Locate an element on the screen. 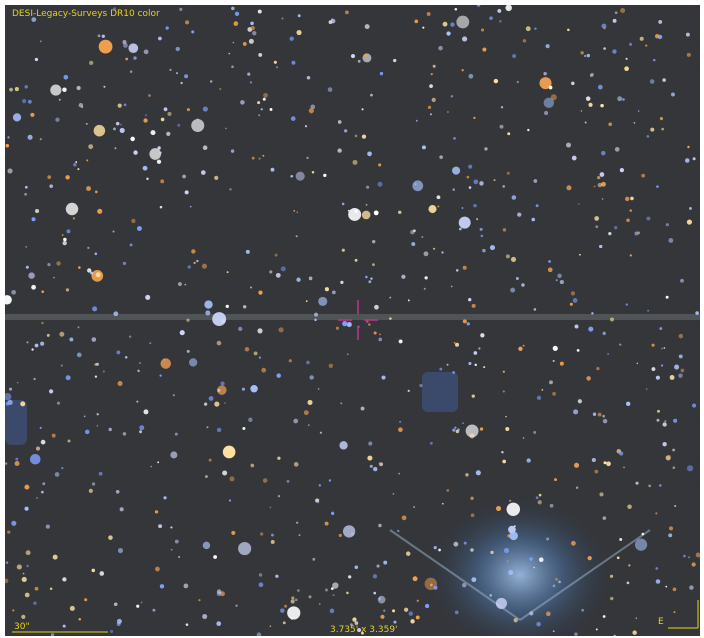  compass-label: E is located at coordinates (661, 622).